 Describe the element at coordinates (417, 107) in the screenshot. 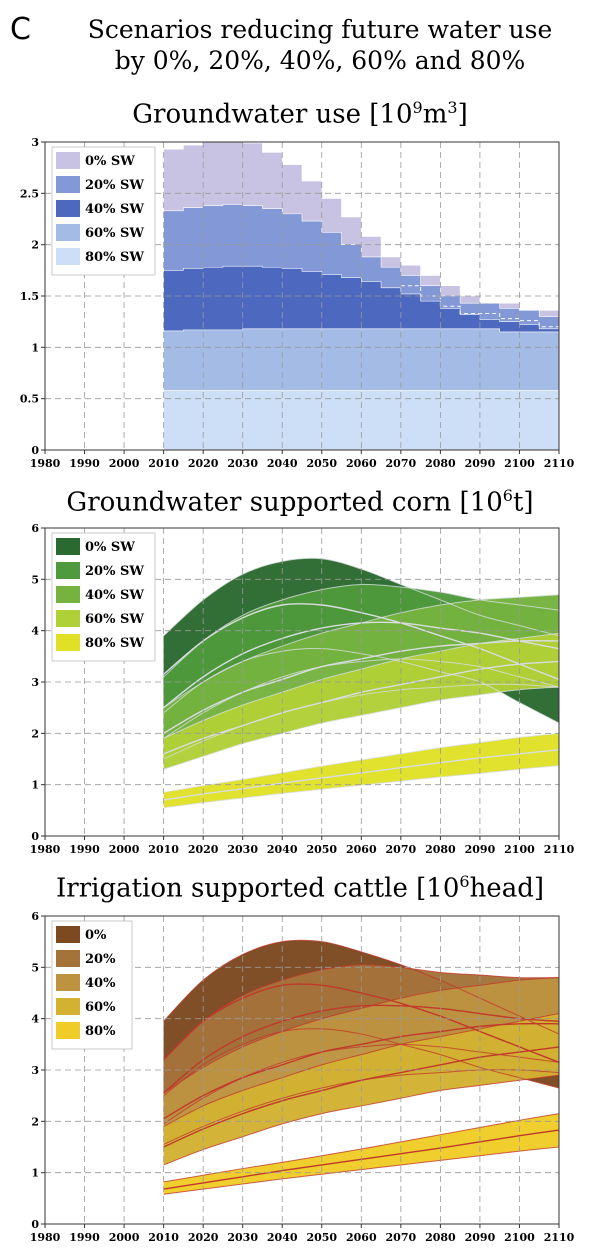

I see `chart-1-title-sup: 9` at that location.